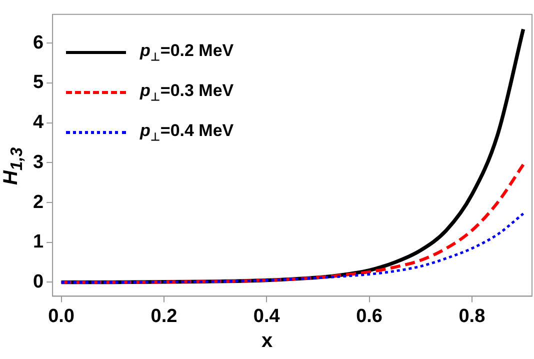 The image size is (534, 359). What do you see at coordinates (164, 316) in the screenshot?
I see `x-tick-label: 0.2` at bounding box center [164, 316].